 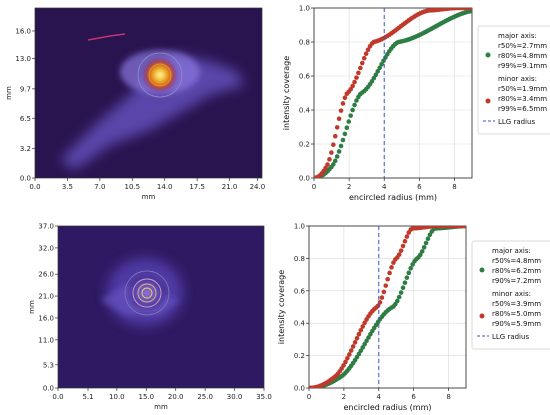 What do you see at coordinates (230, 187) in the screenshot?
I see `x-tick-label: 21.0` at bounding box center [230, 187].